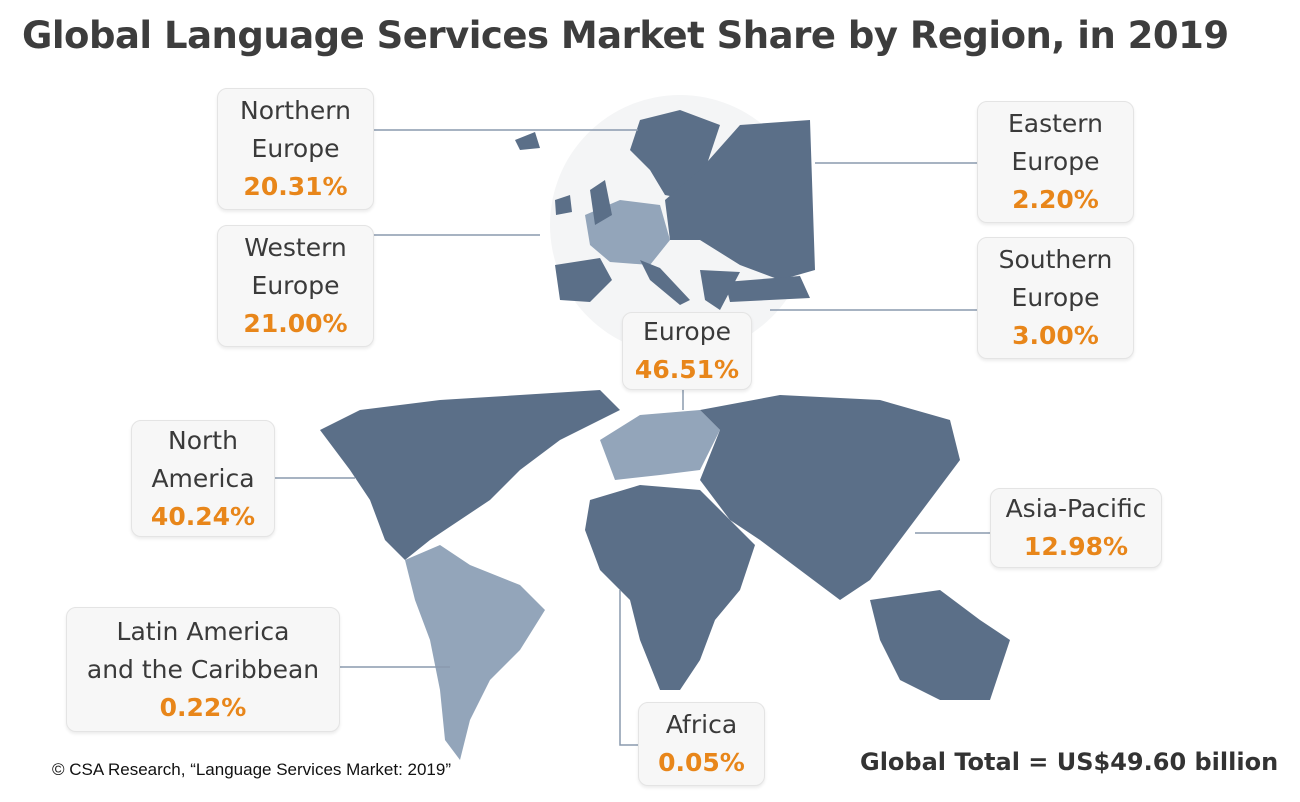  Describe the element at coordinates (203, 440) in the screenshot. I see `region-name: North` at that location.